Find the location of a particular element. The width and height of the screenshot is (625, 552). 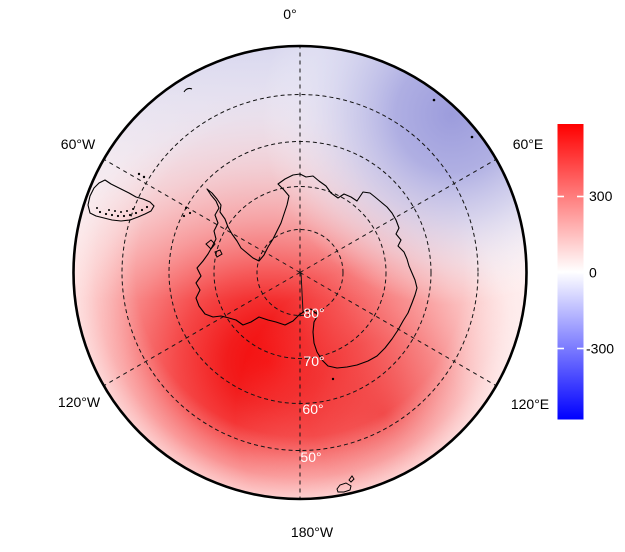

longitude-label-0: 0° is located at coordinates (289, 14).